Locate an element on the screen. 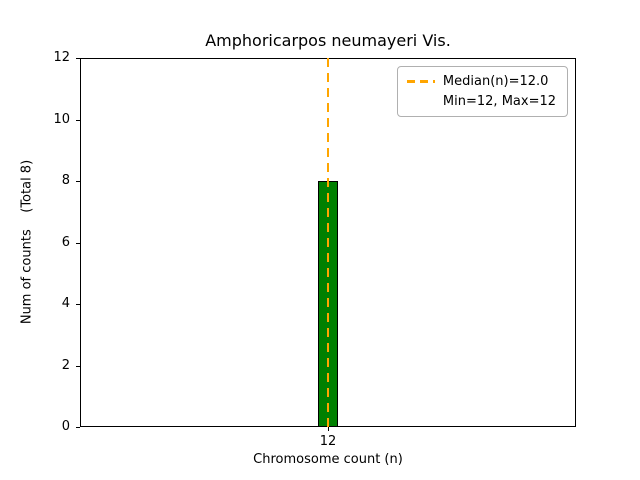 This screenshot has height=480, width=640. x-axis-label: Chromosome count (n) is located at coordinates (328, 459).